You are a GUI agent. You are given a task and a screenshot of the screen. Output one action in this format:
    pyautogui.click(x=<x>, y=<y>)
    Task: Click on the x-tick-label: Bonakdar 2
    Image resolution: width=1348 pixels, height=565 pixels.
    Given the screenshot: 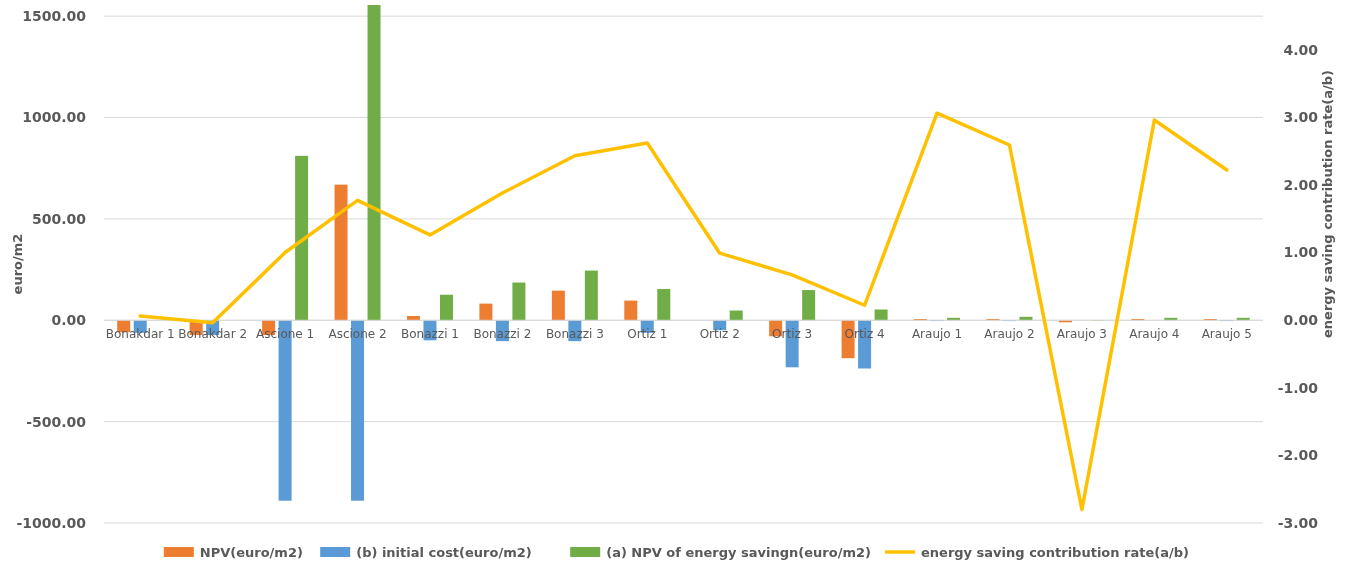 What is the action you would take?
    pyautogui.click(x=213, y=334)
    